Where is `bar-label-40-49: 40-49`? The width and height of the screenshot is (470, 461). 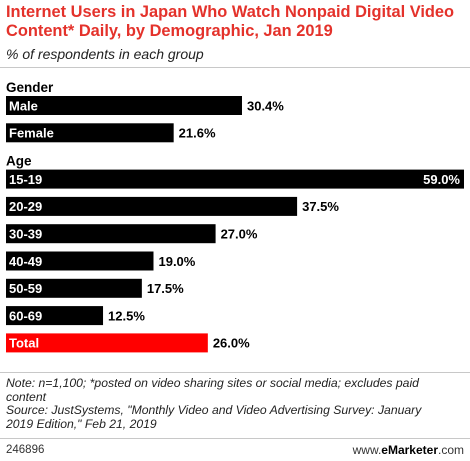
bar-label-40-49: 40-49 is located at coordinates (25, 261).